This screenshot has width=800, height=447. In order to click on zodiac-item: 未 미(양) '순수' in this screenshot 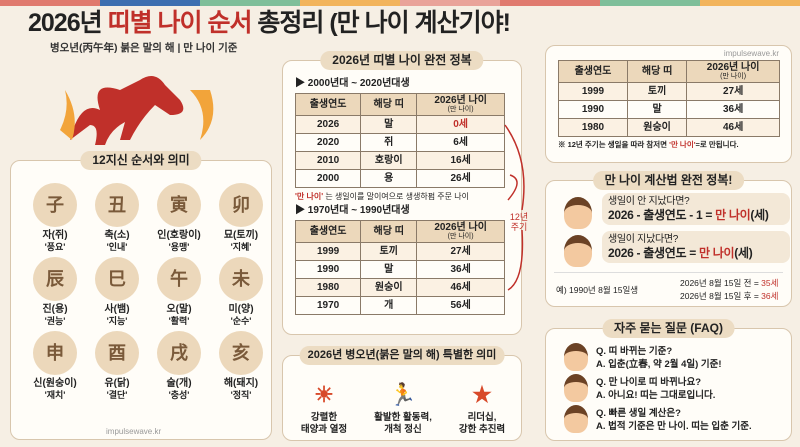, I will do `click(241, 292)`.